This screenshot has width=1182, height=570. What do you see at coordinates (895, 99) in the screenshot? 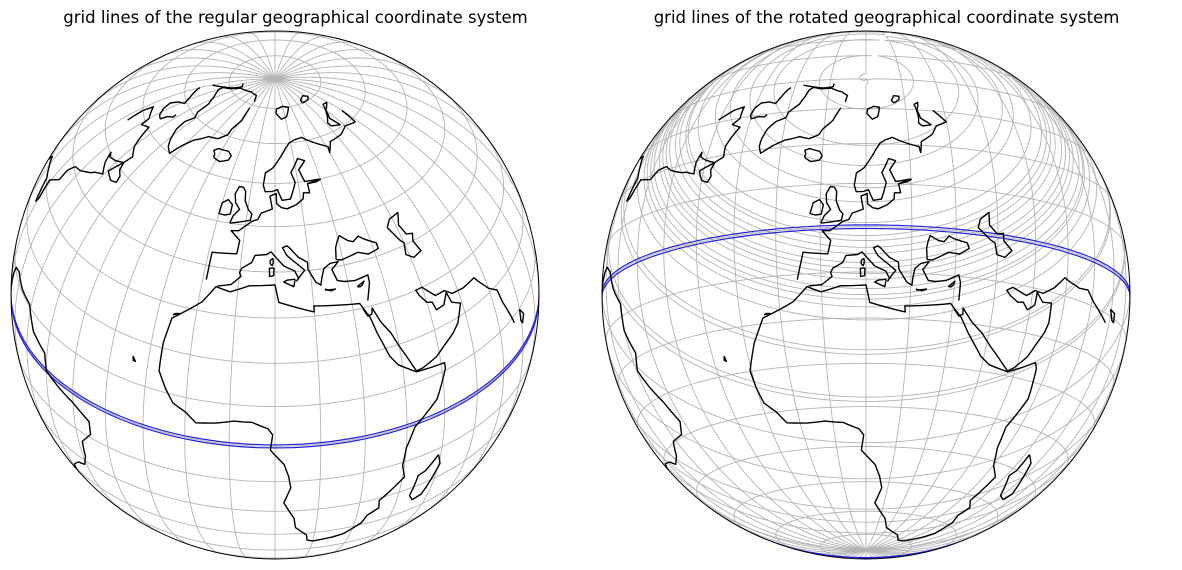
I see `coast-franz-josef` at bounding box center [895, 99].